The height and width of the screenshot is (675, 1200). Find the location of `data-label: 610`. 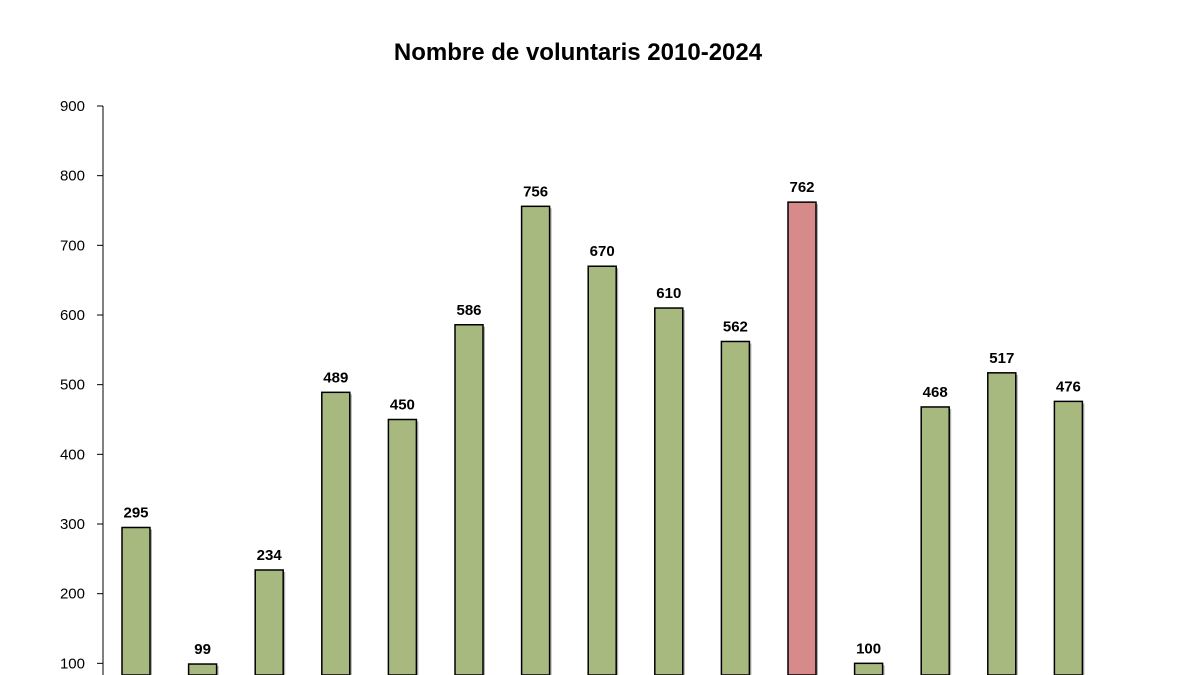

data-label: 610 is located at coordinates (668, 293).